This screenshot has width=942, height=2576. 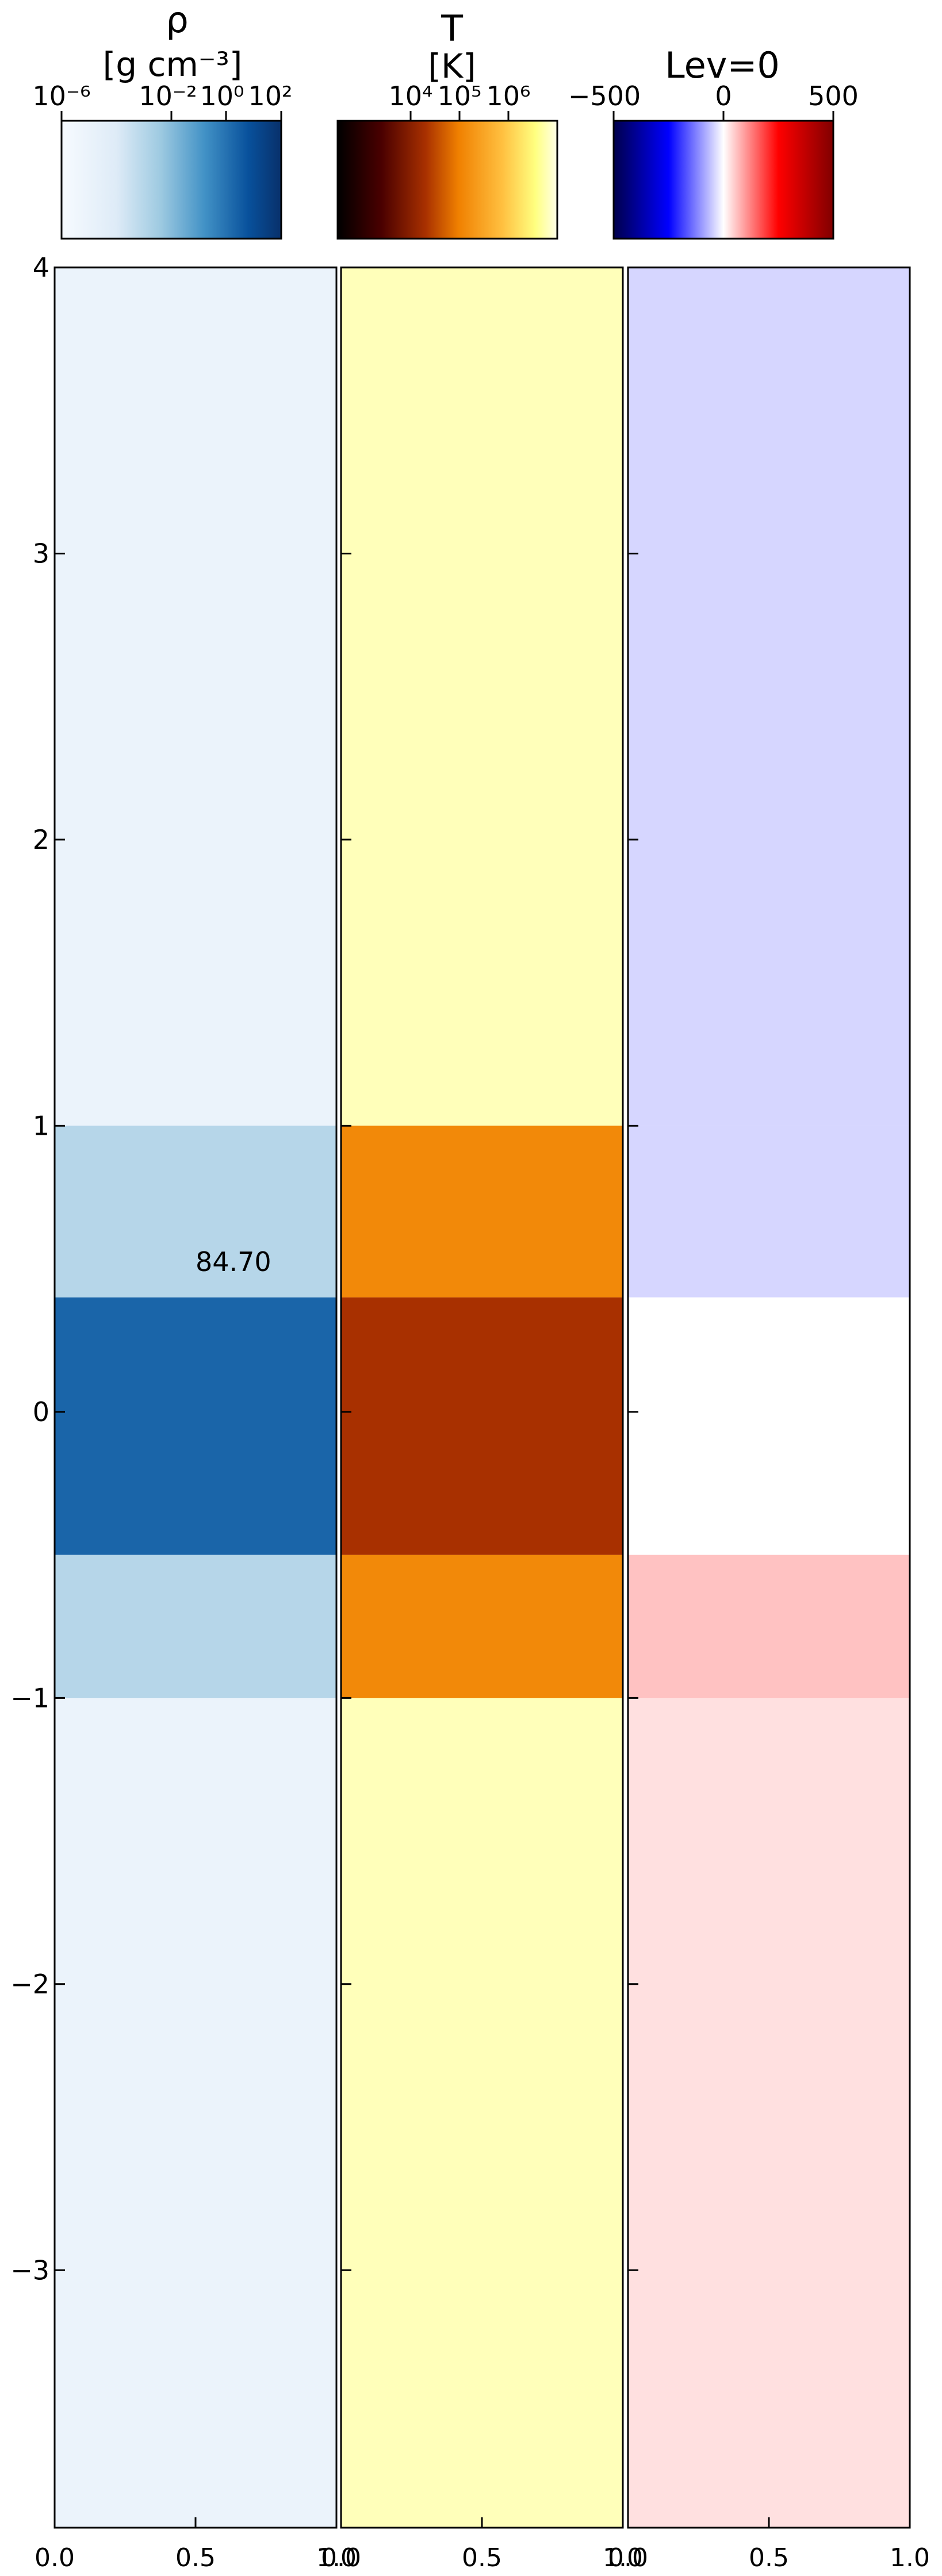 I want to click on colorbar-rho-tick-0: 10⁻⁶, so click(x=61, y=96).